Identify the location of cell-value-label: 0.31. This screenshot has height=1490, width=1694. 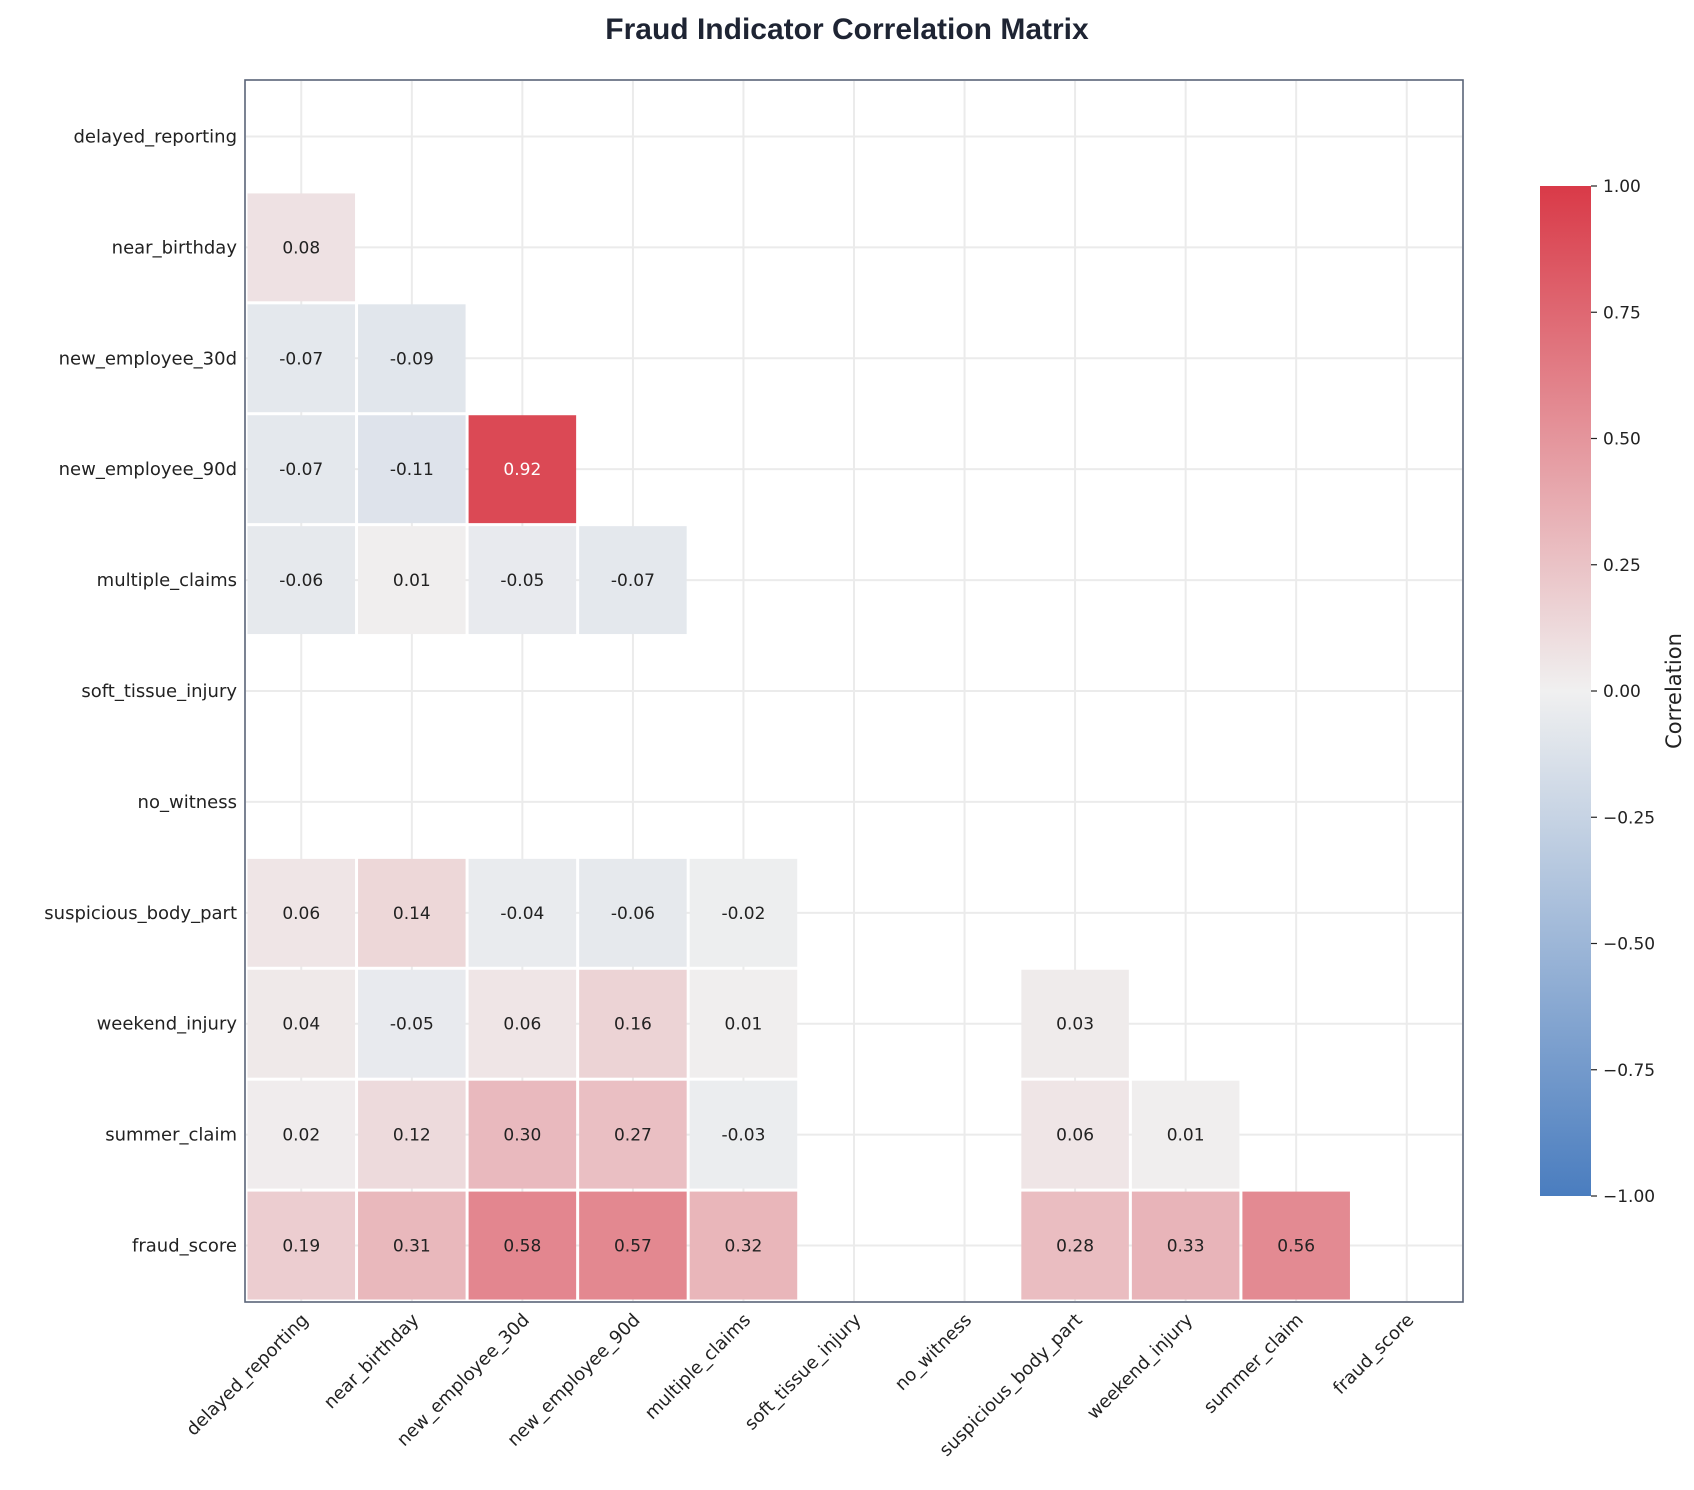
(412, 1247).